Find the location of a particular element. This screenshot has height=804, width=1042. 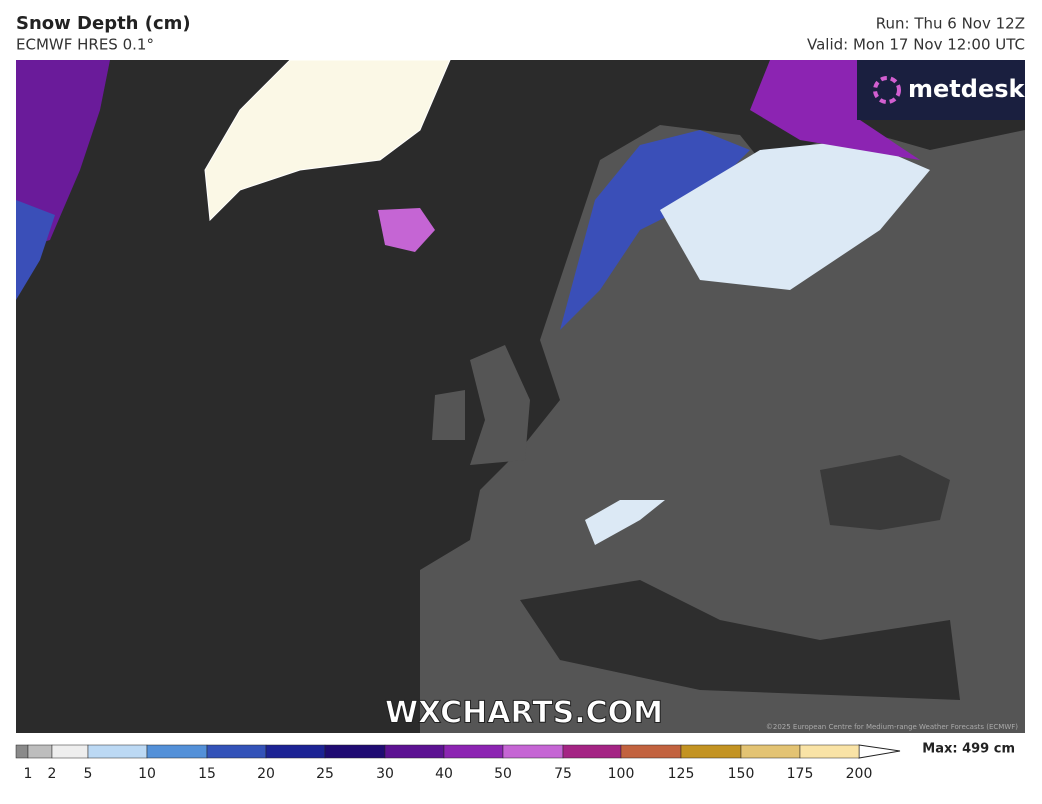

colorbar-label: 25 is located at coordinates (325, 774).